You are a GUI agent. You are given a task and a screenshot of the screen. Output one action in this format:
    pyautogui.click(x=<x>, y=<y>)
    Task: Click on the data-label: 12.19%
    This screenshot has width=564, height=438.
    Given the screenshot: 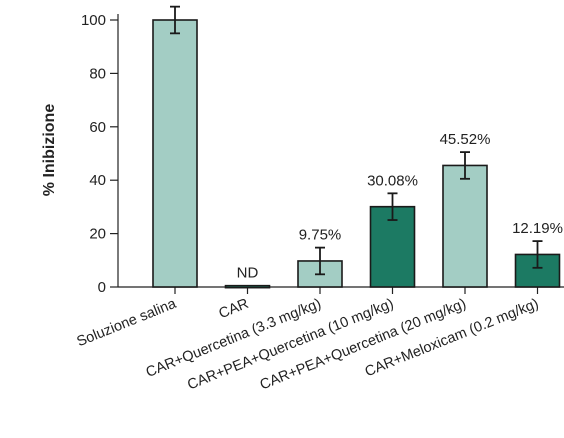 What is the action you would take?
    pyautogui.click(x=537, y=228)
    